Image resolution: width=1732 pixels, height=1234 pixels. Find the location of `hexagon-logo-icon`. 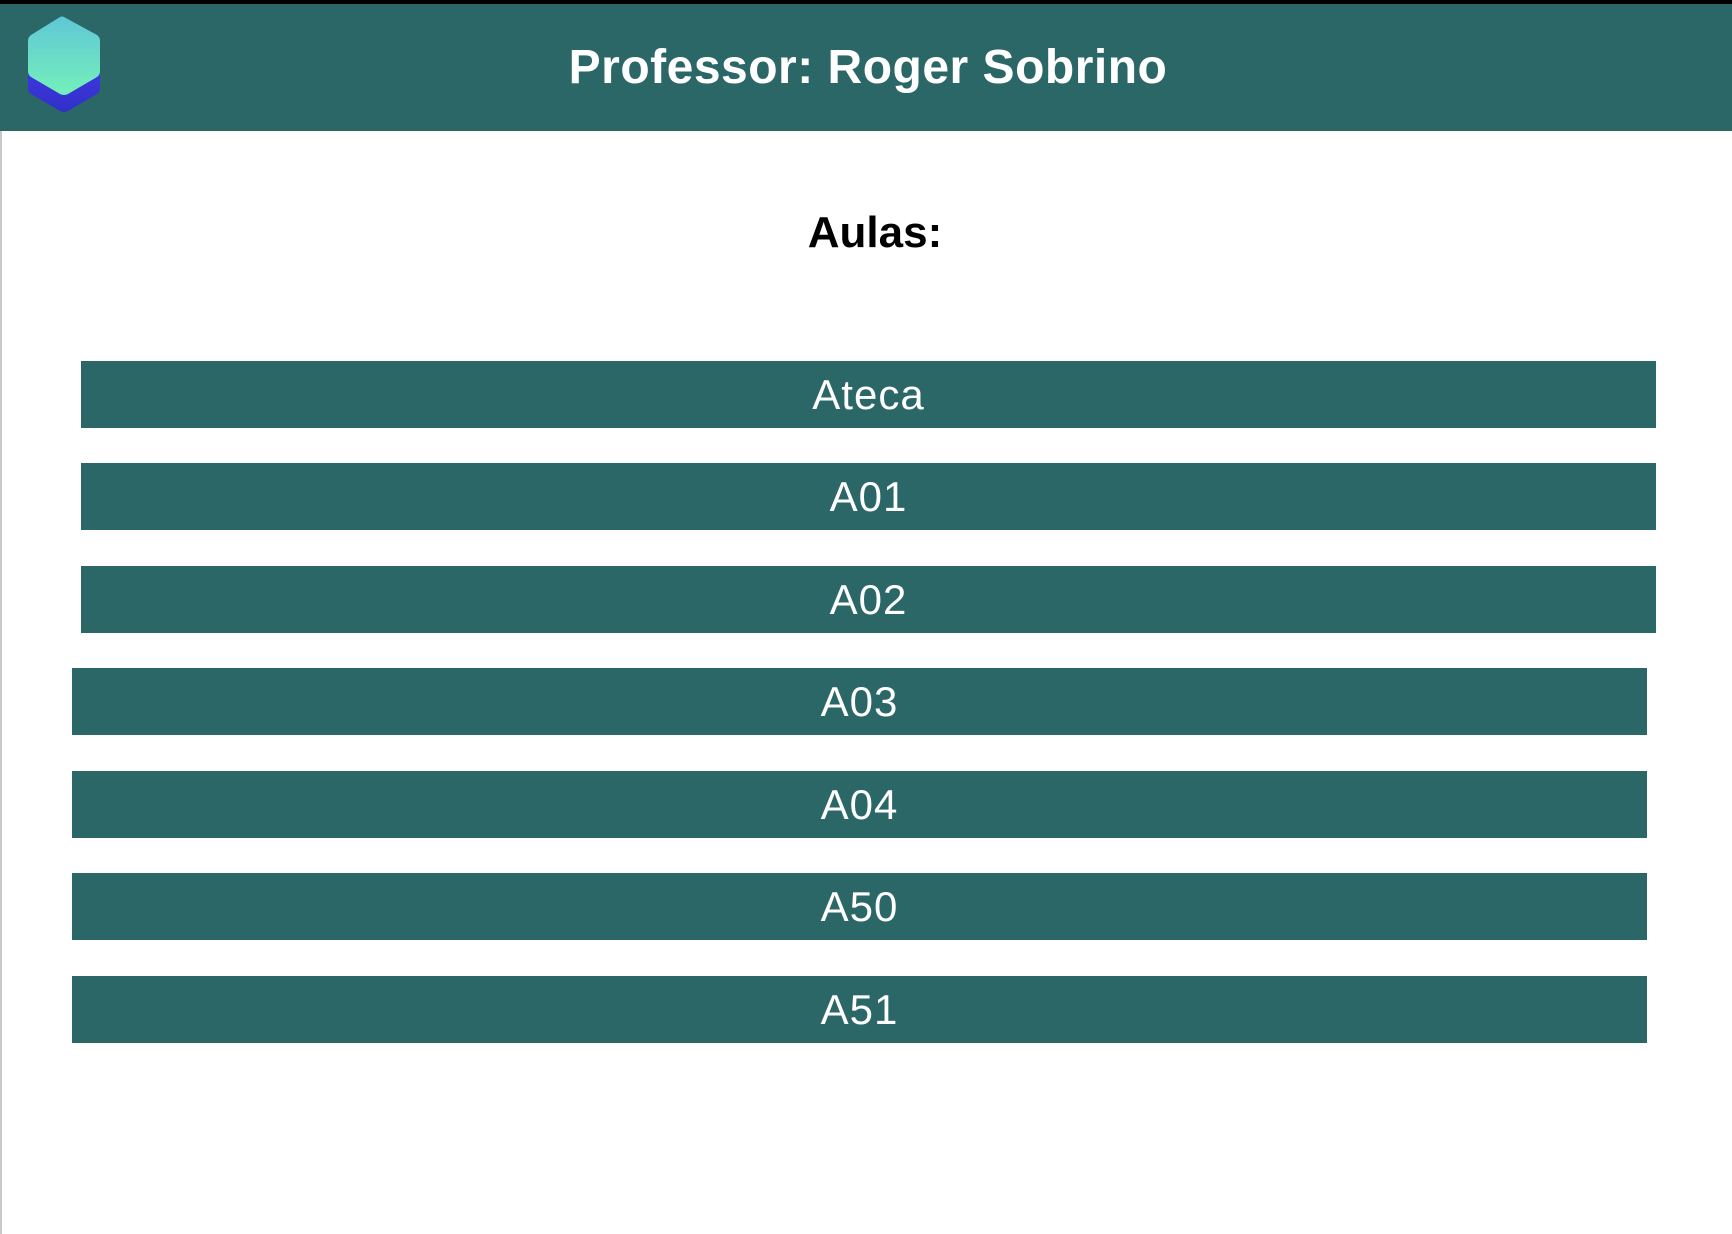

hexagon-logo-icon is located at coordinates (64, 64).